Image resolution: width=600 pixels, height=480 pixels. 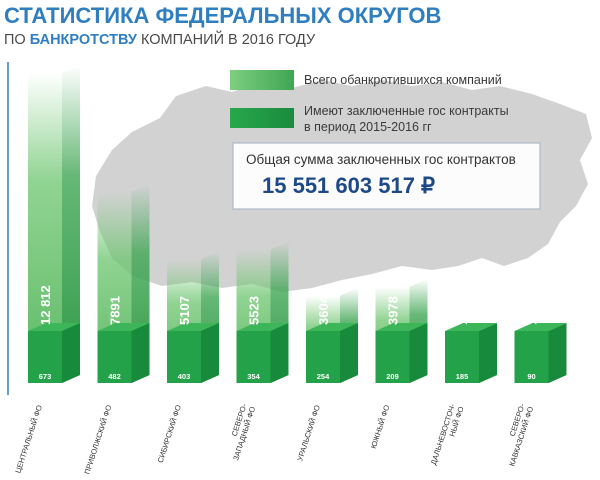 I want to click on total-box-label: Общая сумма заключенных гос контрактов, so click(x=381, y=159).